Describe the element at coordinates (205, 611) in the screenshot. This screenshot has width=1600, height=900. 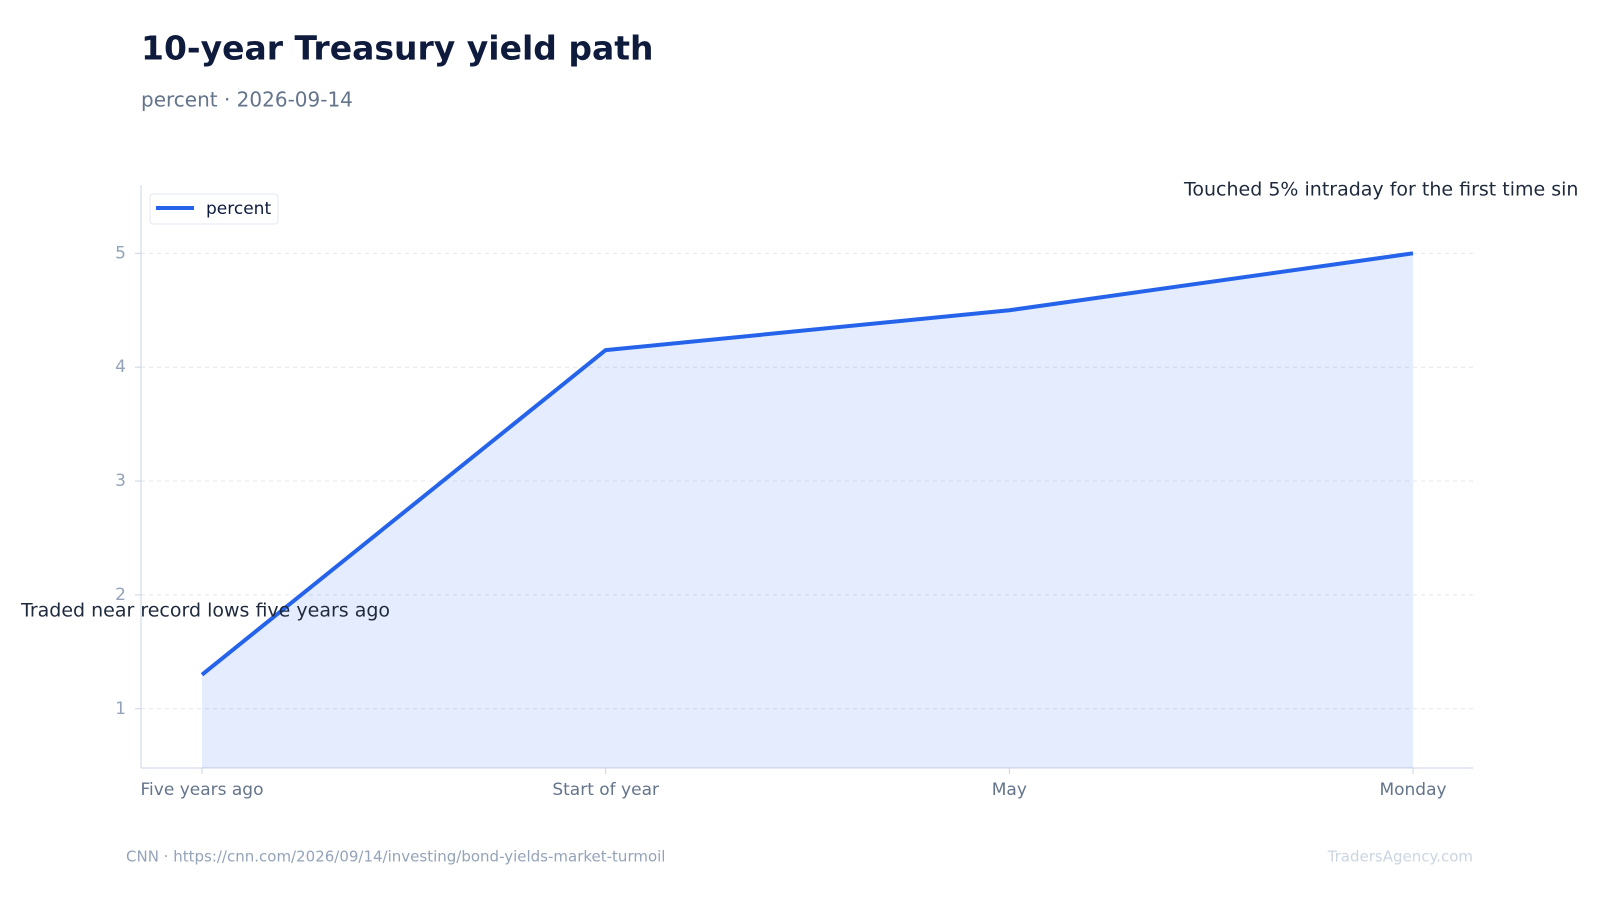
I see `annotation: Traded near record lows five years ago` at that location.